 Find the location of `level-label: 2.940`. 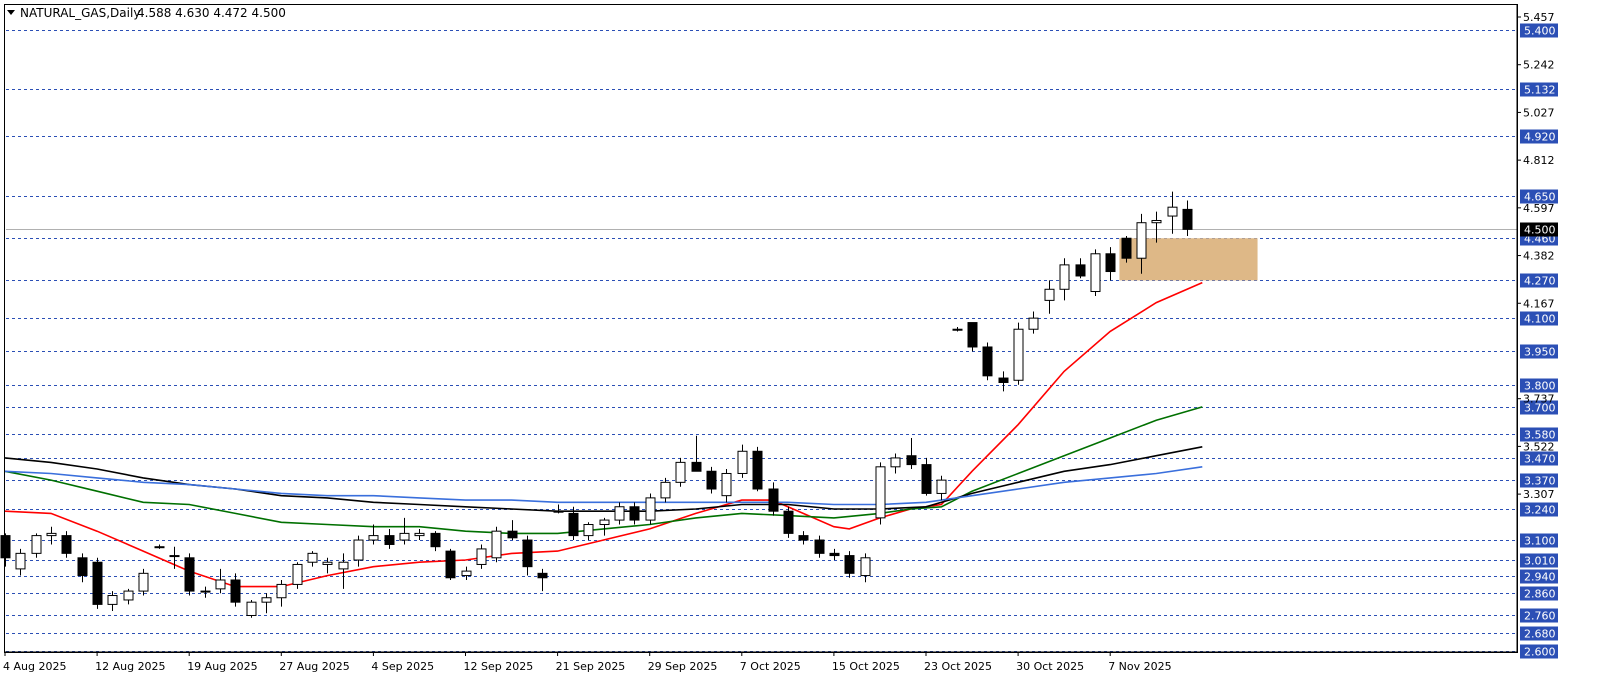

level-label: 2.940 is located at coordinates (1540, 577).